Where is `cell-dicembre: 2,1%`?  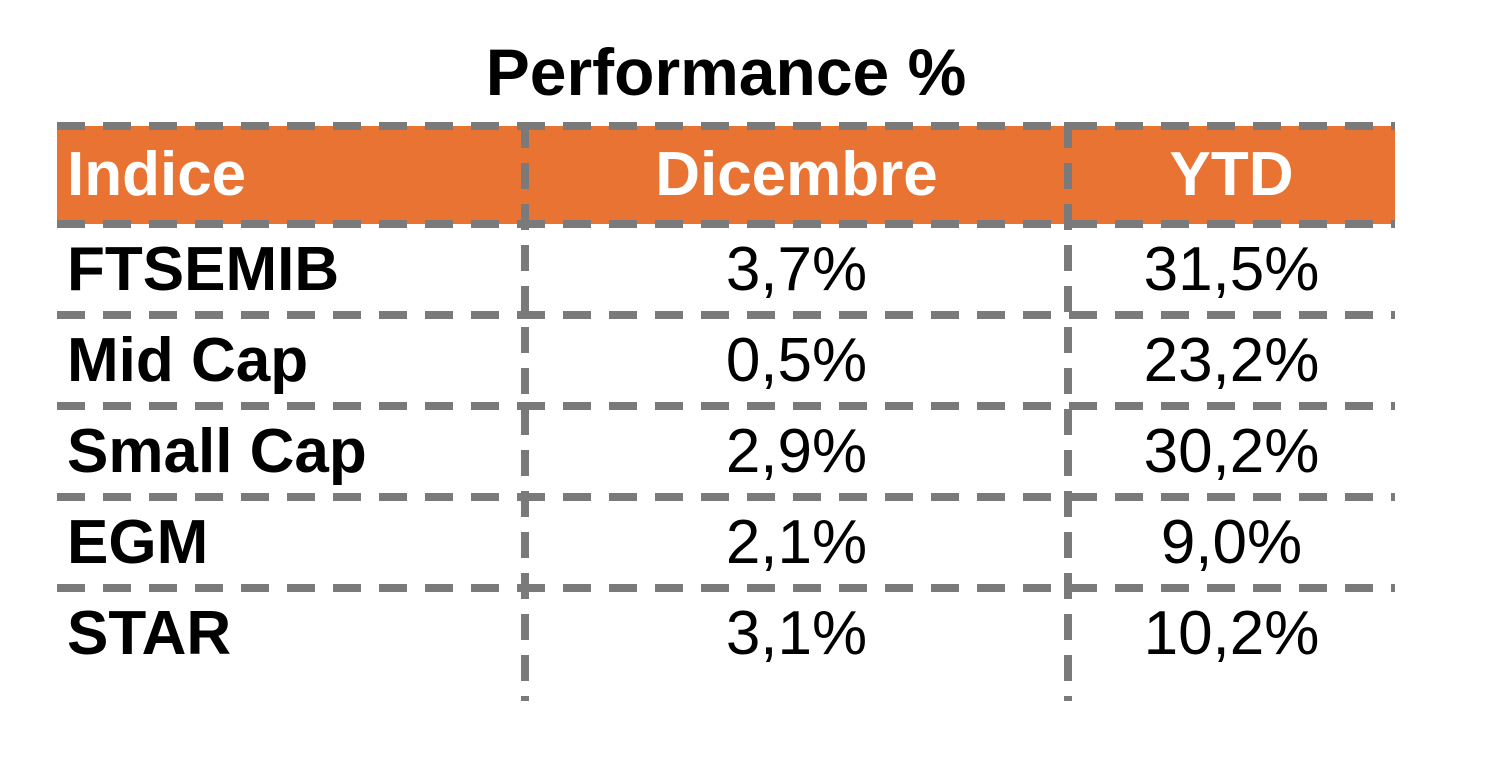 cell-dicembre: 2,1% is located at coordinates (796, 542).